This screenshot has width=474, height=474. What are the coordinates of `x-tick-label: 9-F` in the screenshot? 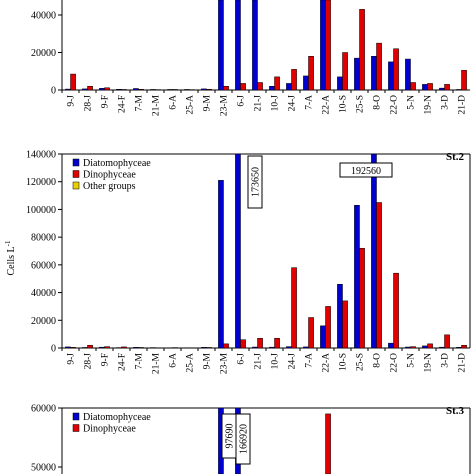 It's located at (106, 101).